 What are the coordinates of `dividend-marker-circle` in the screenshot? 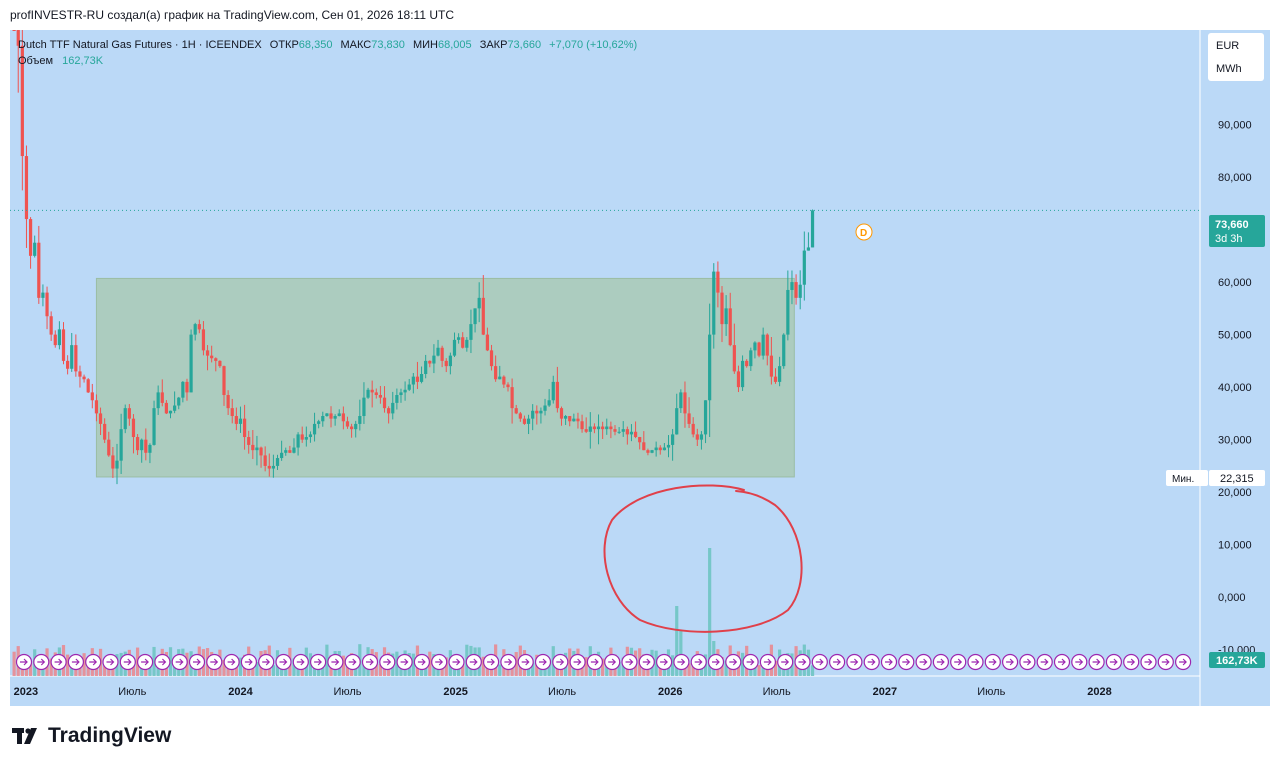 It's located at (864, 232).